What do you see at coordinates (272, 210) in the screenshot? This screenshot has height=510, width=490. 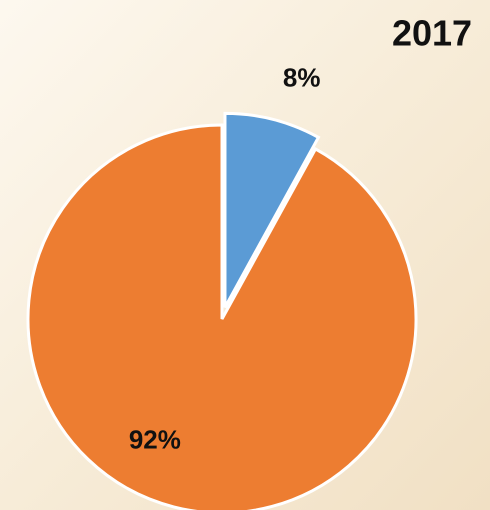 I see `pie-slice` at bounding box center [272, 210].